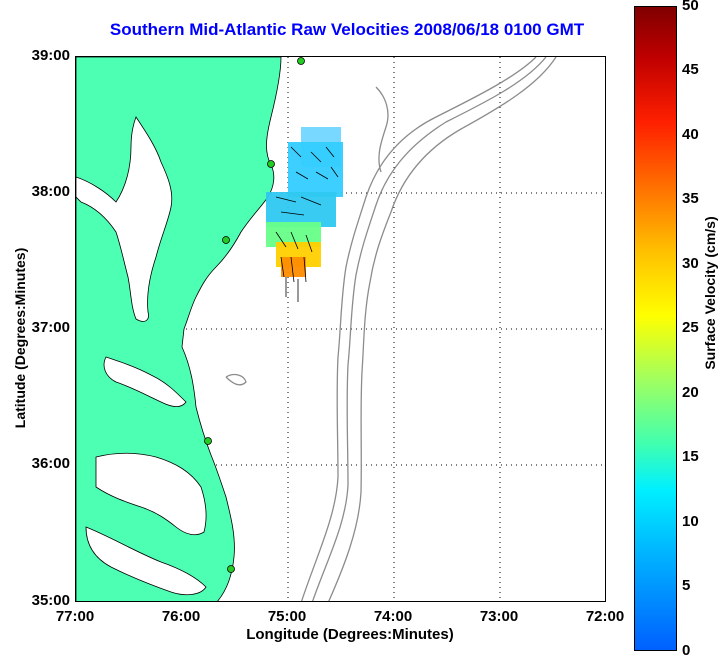 This screenshot has height=659, width=724. What do you see at coordinates (655, 328) in the screenshot?
I see `colorbar` at bounding box center [655, 328].